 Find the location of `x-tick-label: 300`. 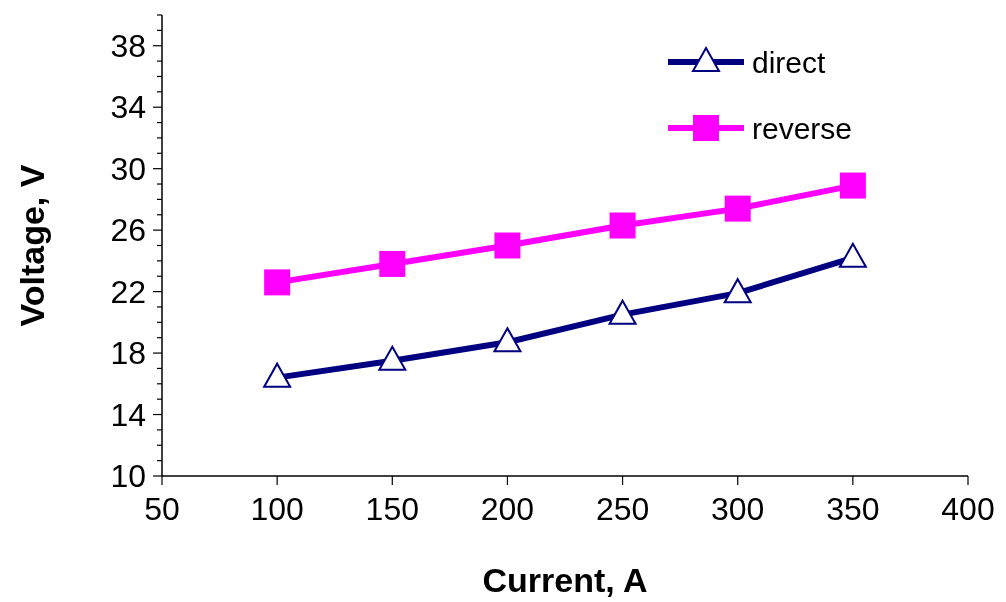

x-tick-label: 300 is located at coordinates (738, 509).